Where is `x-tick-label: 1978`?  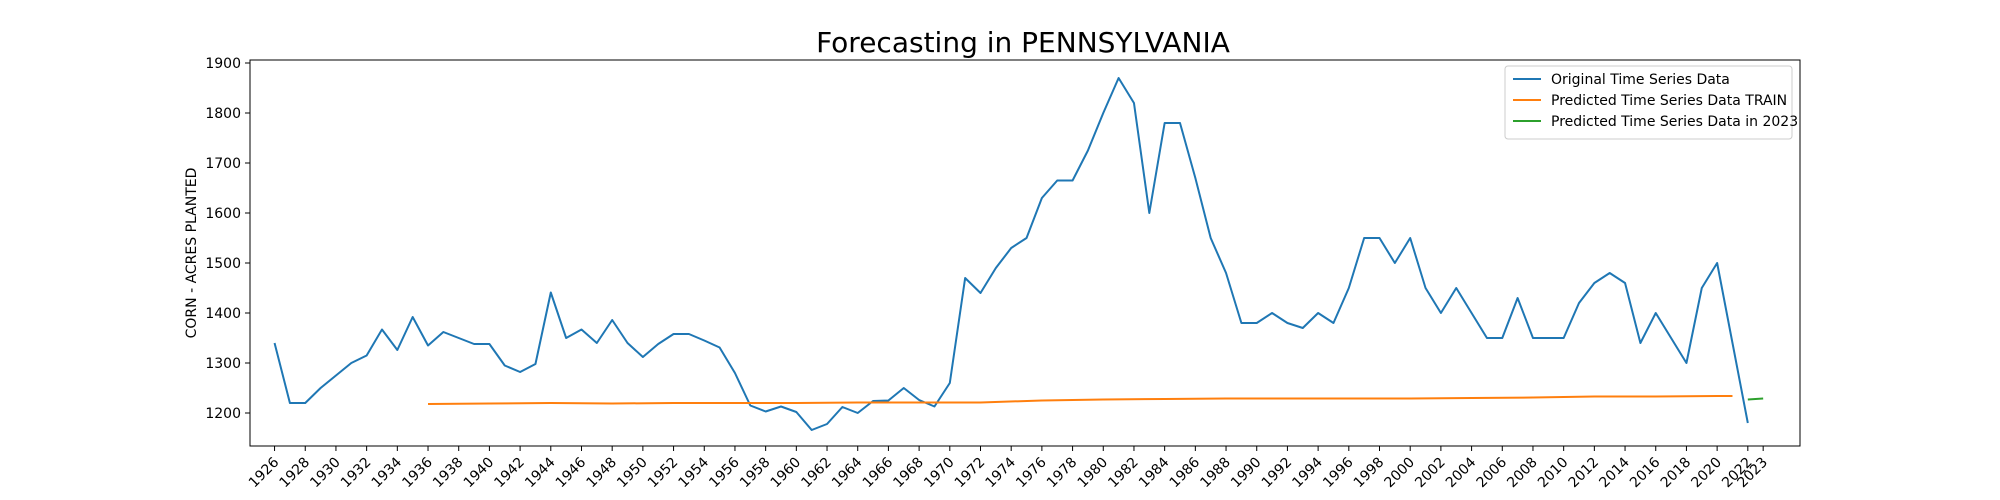
x-tick-label: 1978 is located at coordinates (1062, 473).